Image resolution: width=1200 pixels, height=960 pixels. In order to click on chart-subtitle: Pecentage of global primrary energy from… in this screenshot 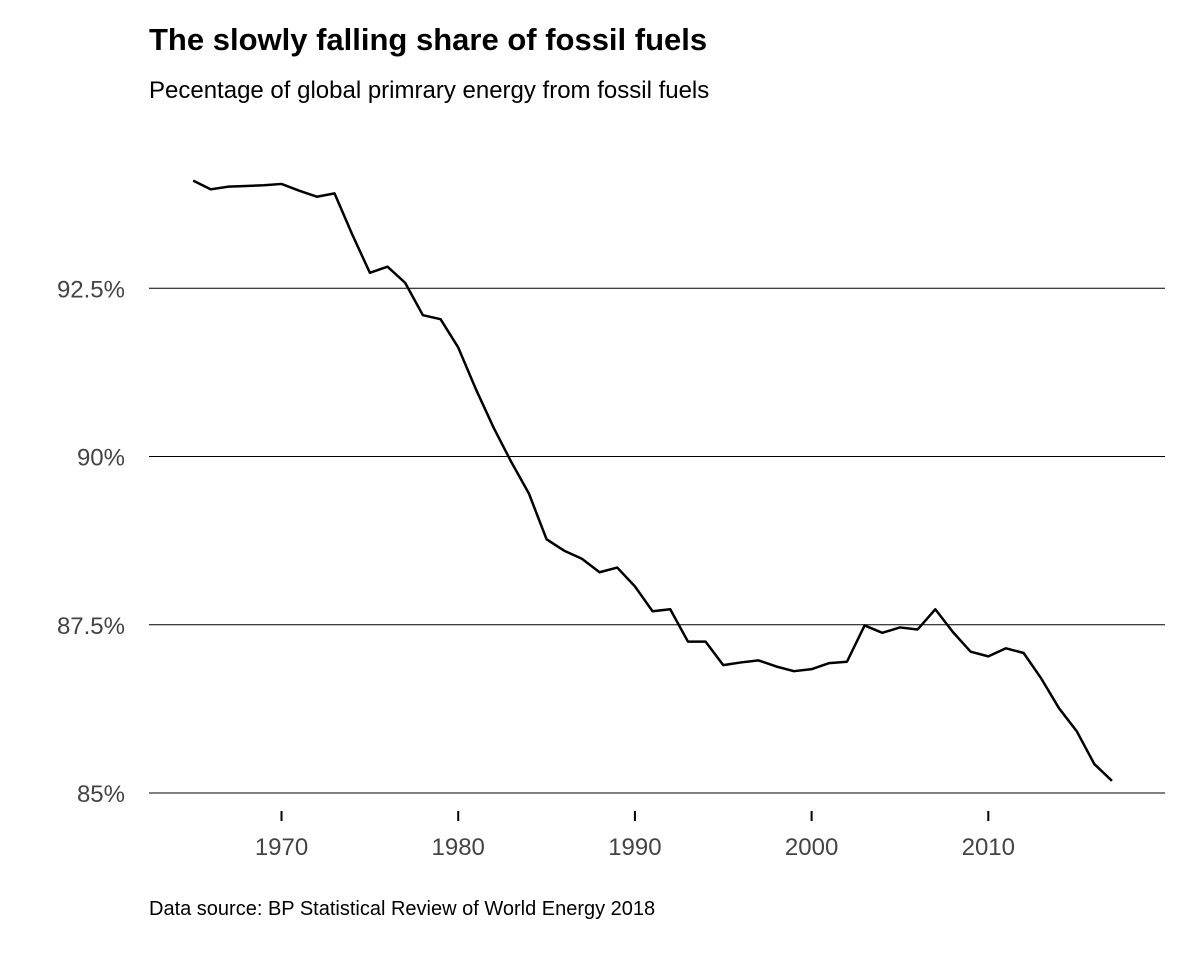, I will do `click(429, 90)`.